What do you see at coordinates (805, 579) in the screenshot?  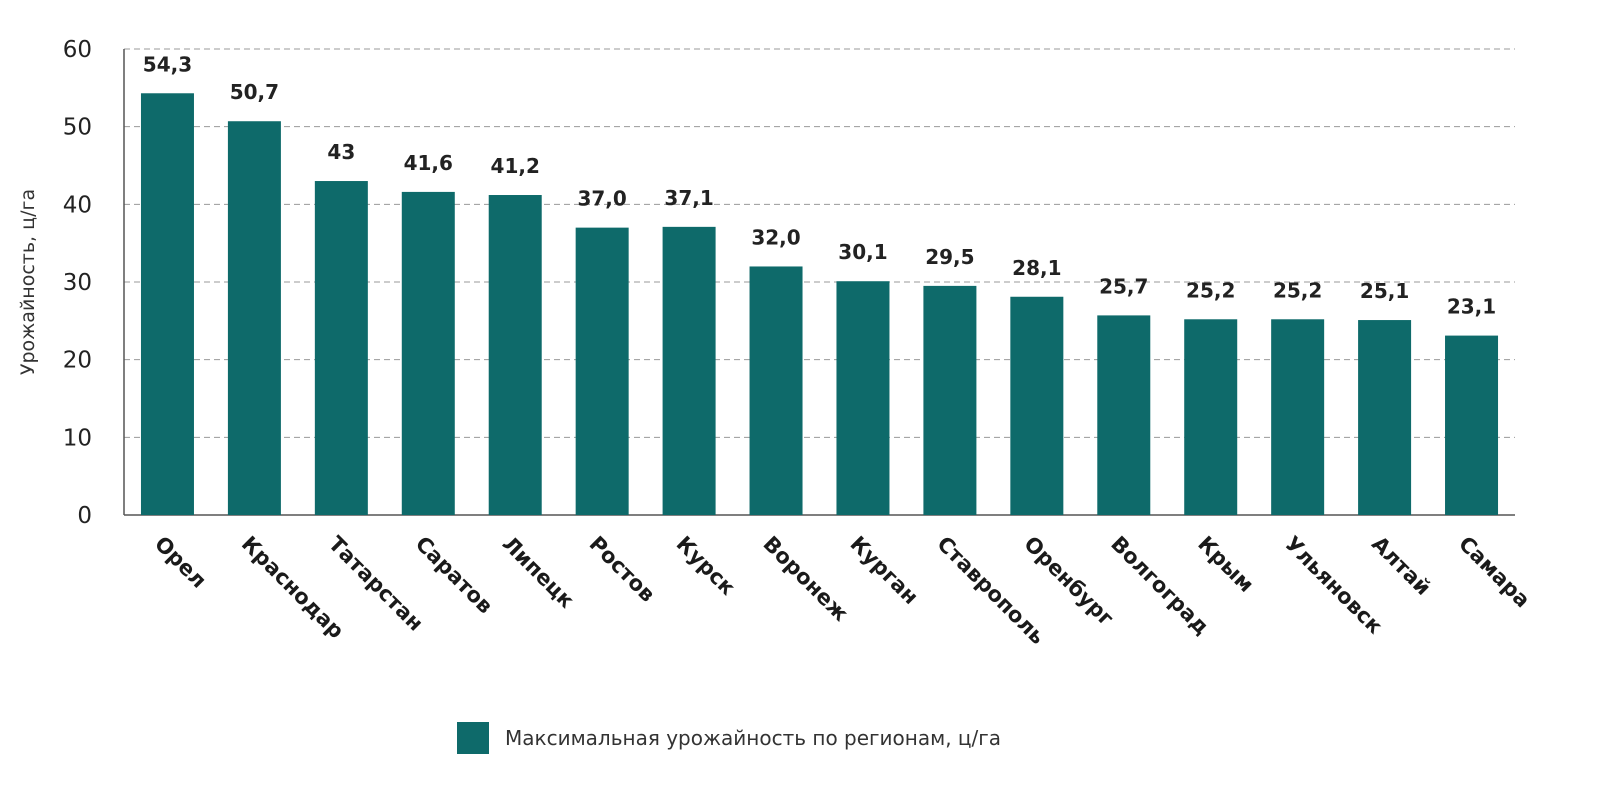 I see `category-label: Воронеж` at bounding box center [805, 579].